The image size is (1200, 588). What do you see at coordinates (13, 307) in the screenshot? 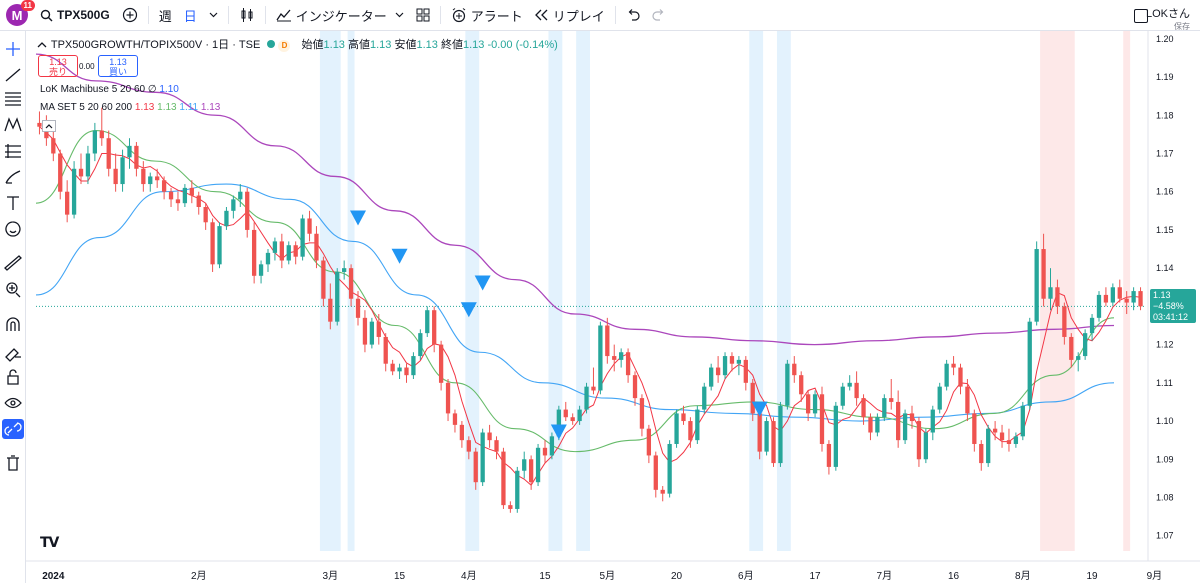
I see `drawing-toolbar` at bounding box center [13, 307].